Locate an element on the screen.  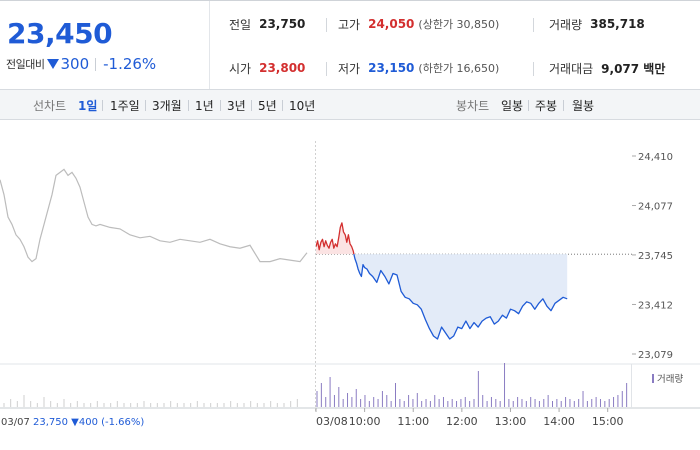
y-tick-label: 23,745 is located at coordinates (655, 256).